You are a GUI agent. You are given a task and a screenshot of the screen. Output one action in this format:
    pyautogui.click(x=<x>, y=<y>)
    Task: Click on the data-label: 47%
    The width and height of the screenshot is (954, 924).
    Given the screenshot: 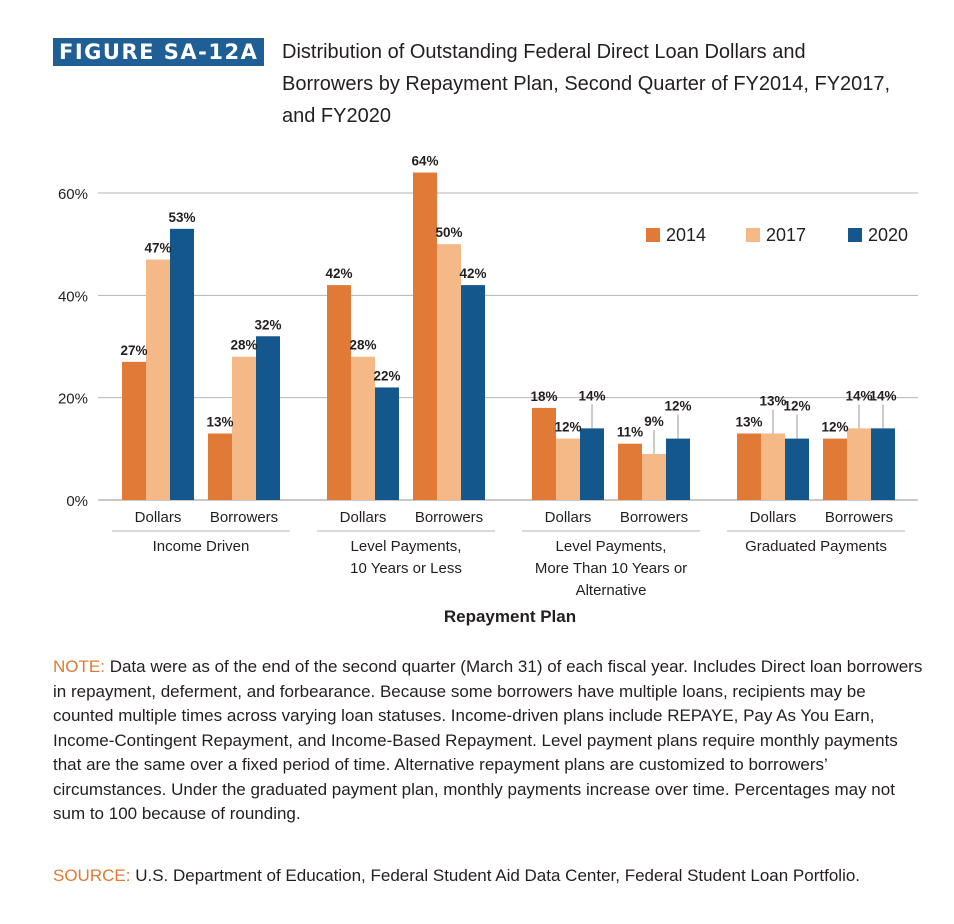 What is the action you would take?
    pyautogui.click(x=157, y=248)
    